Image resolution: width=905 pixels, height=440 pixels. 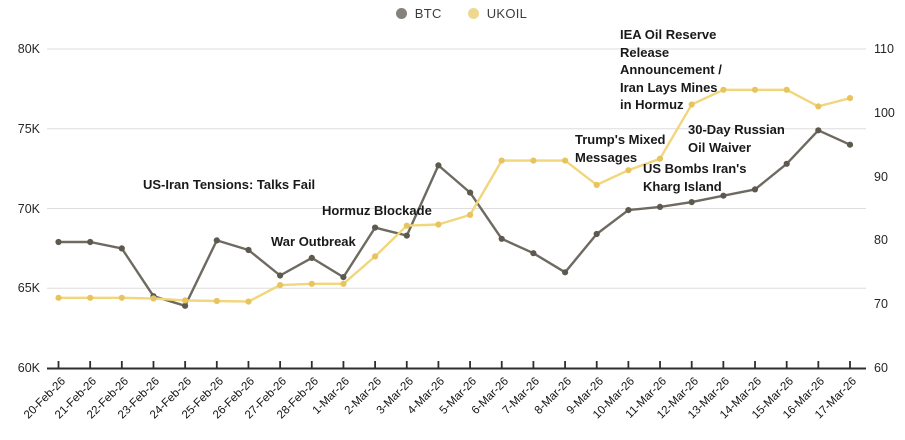 I want to click on legend-item-btc: BTC, so click(x=418, y=13).